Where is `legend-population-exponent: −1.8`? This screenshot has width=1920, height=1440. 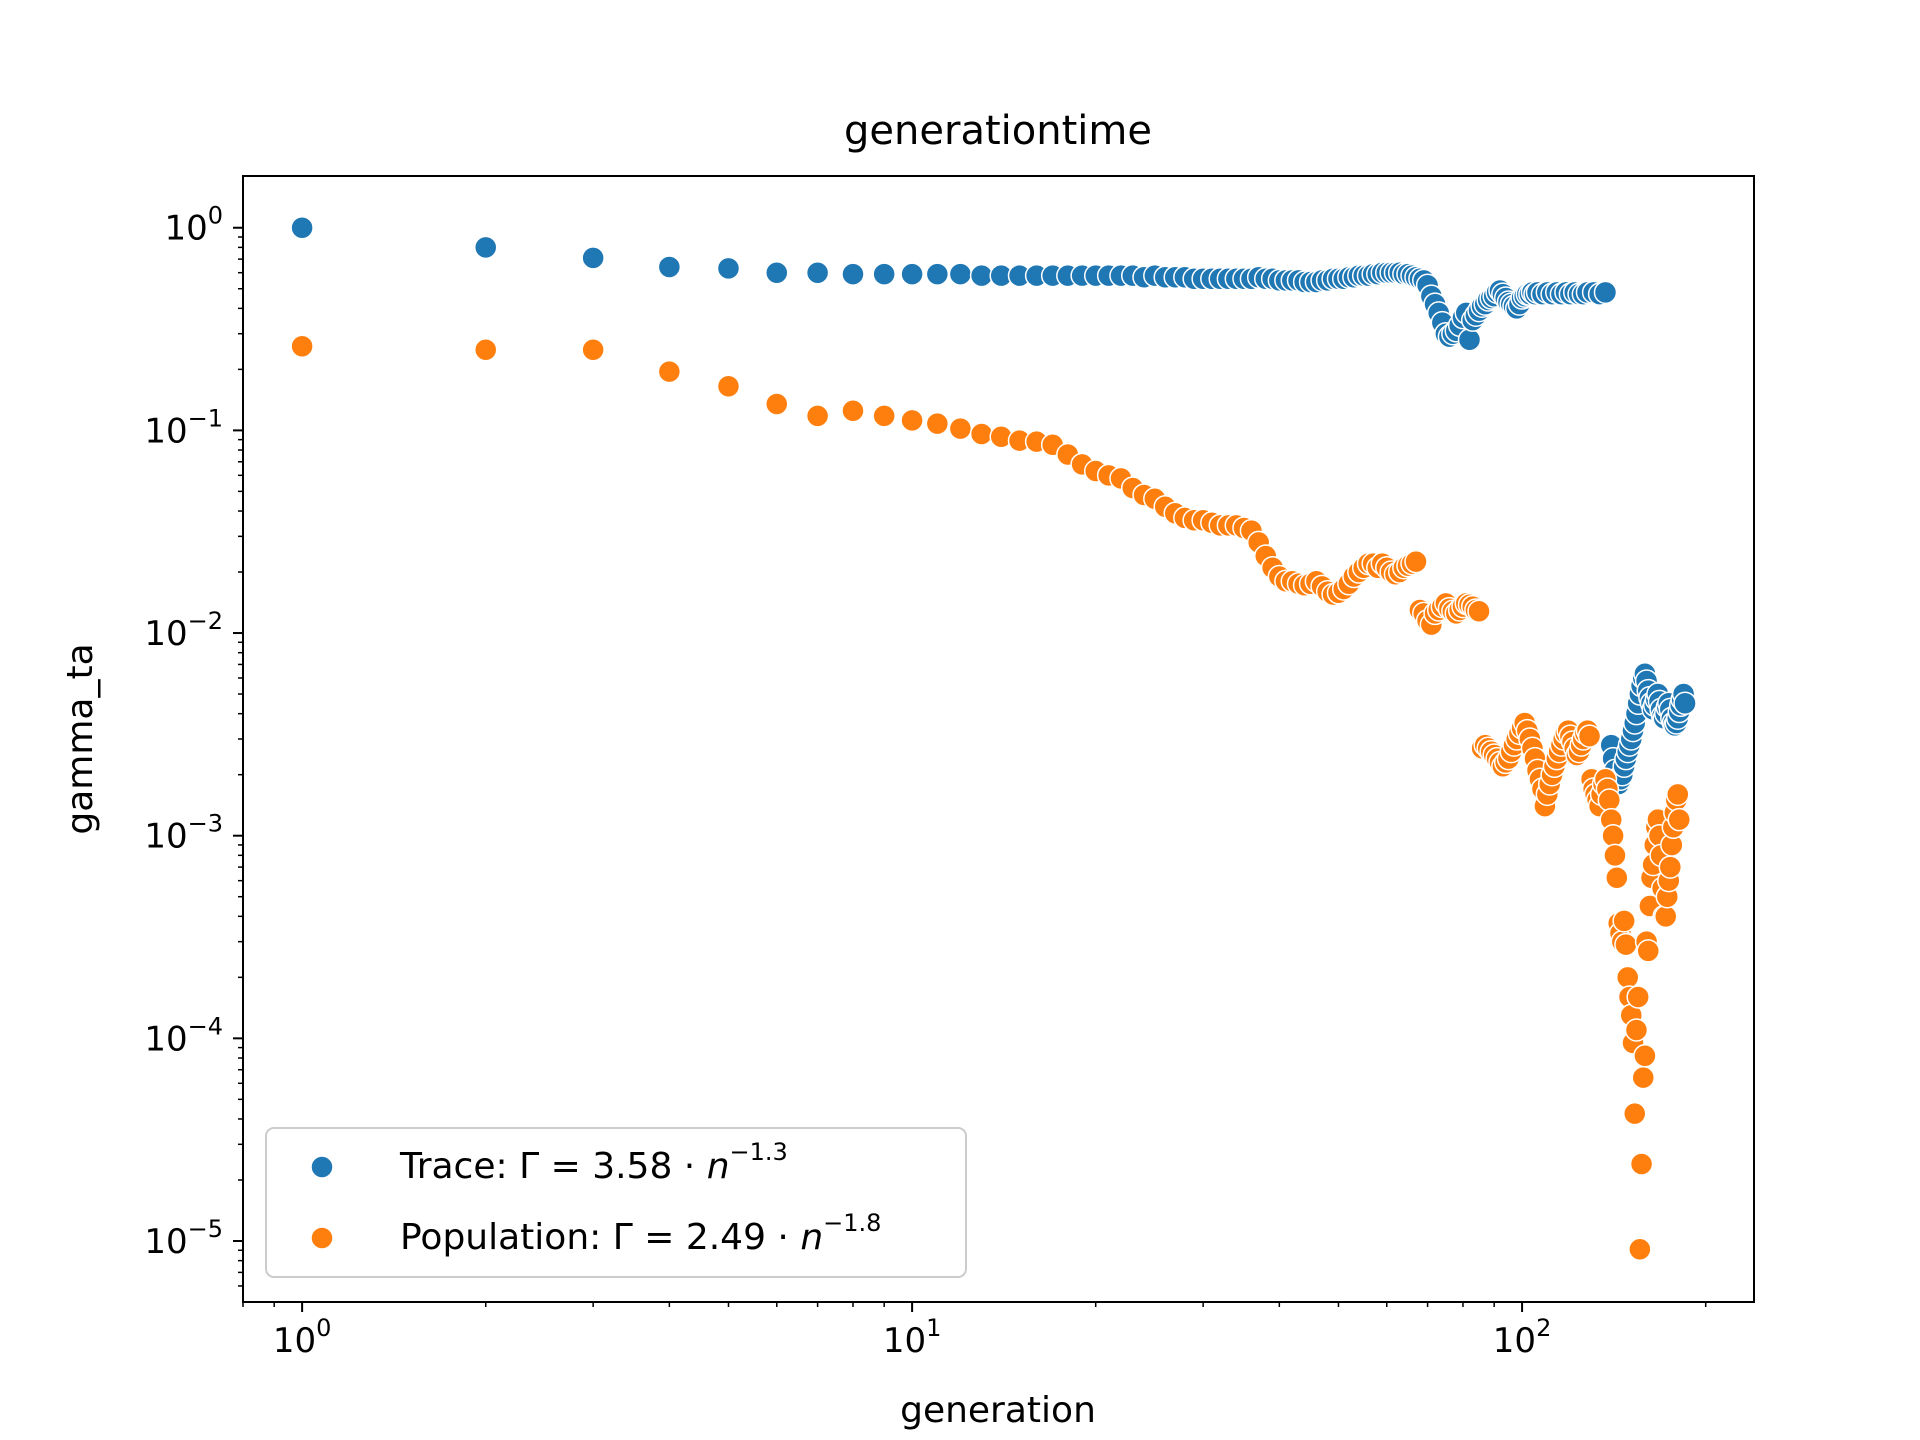
legend-population-exponent: −1.8 is located at coordinates (852, 1223).